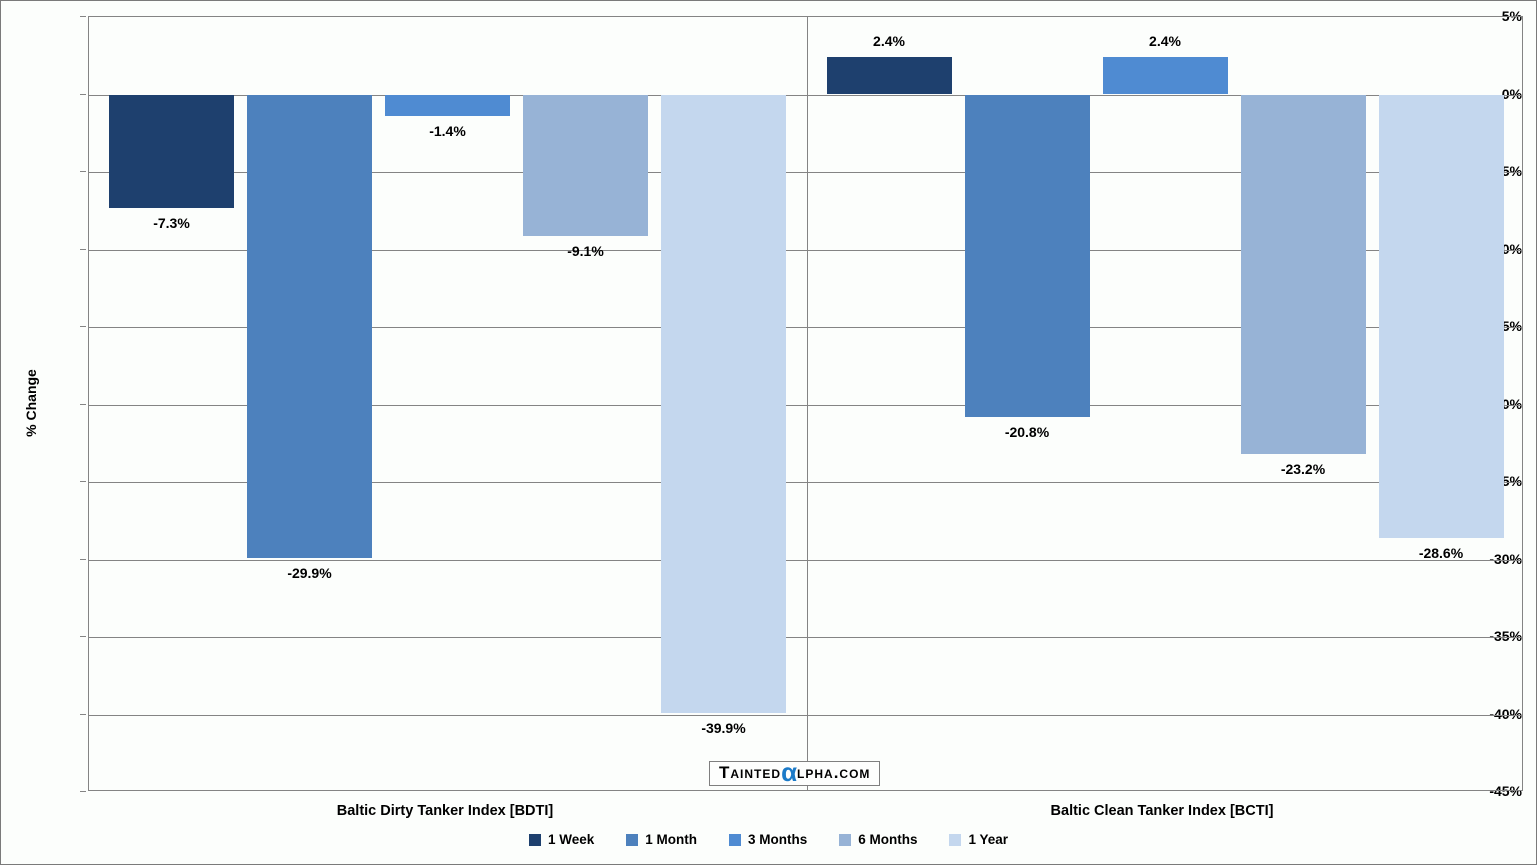  Describe the element at coordinates (585, 250) in the screenshot. I see `bar-value-label: -9.1%` at that location.